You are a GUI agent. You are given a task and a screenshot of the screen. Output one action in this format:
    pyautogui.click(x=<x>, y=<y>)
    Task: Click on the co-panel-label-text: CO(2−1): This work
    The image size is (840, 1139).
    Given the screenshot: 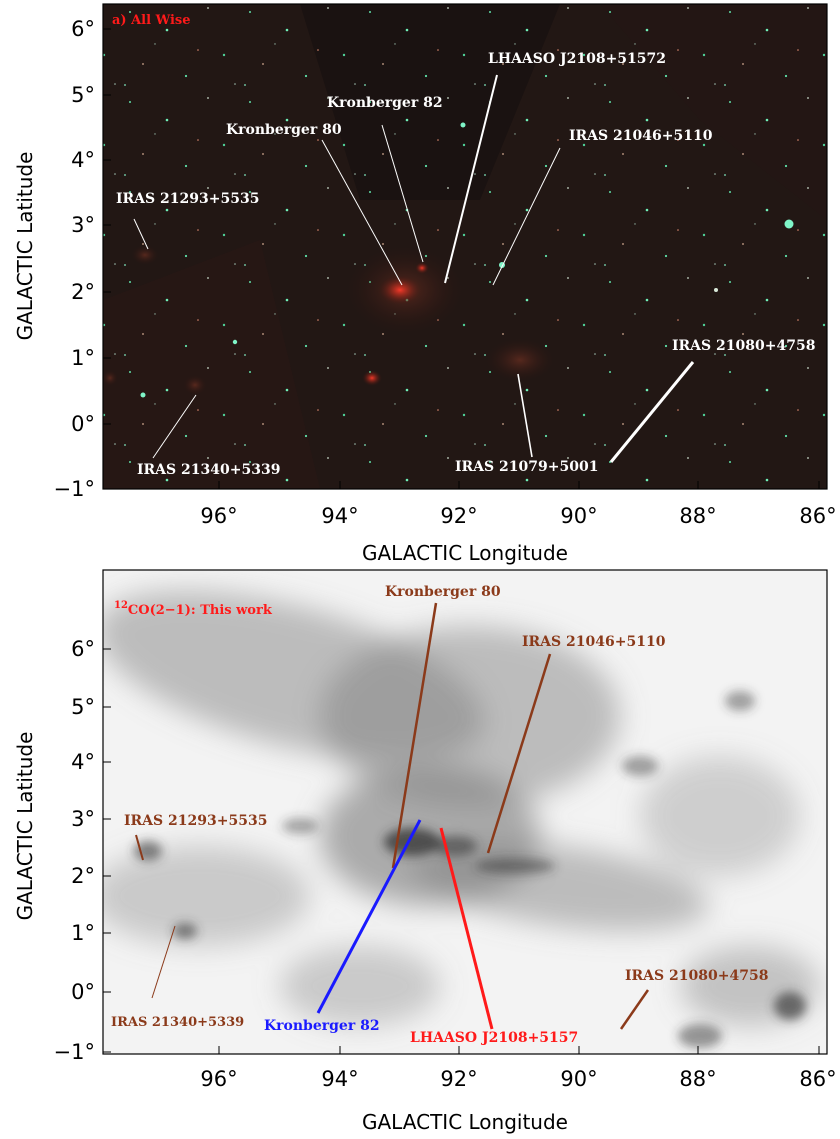 What is the action you would take?
    pyautogui.click(x=200, y=610)
    